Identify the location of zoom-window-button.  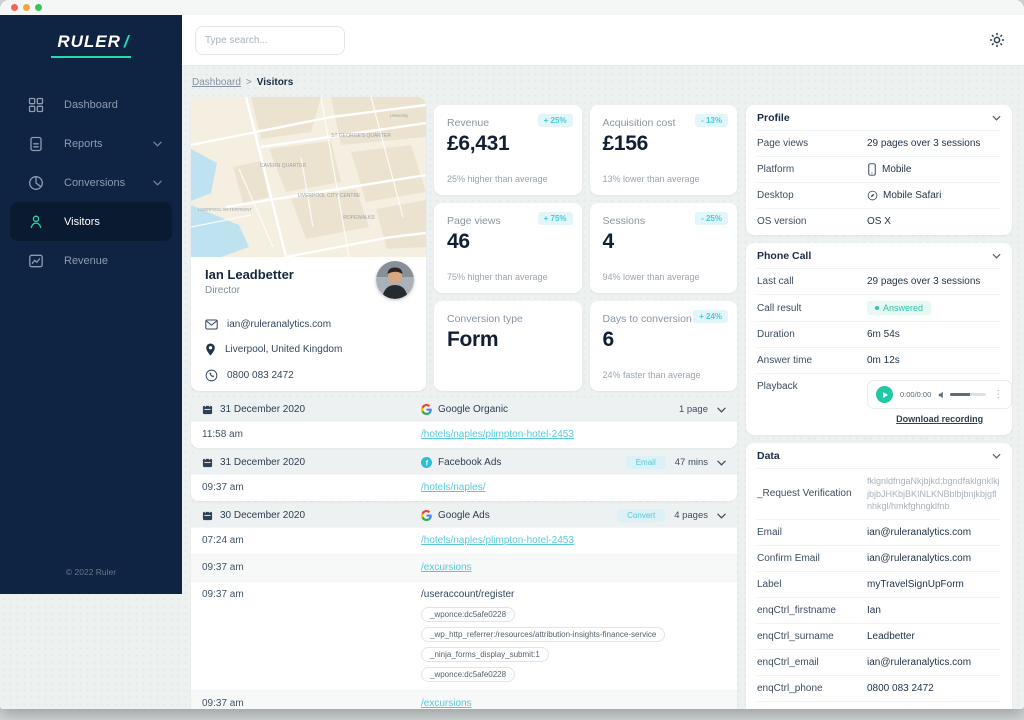
(38, 7).